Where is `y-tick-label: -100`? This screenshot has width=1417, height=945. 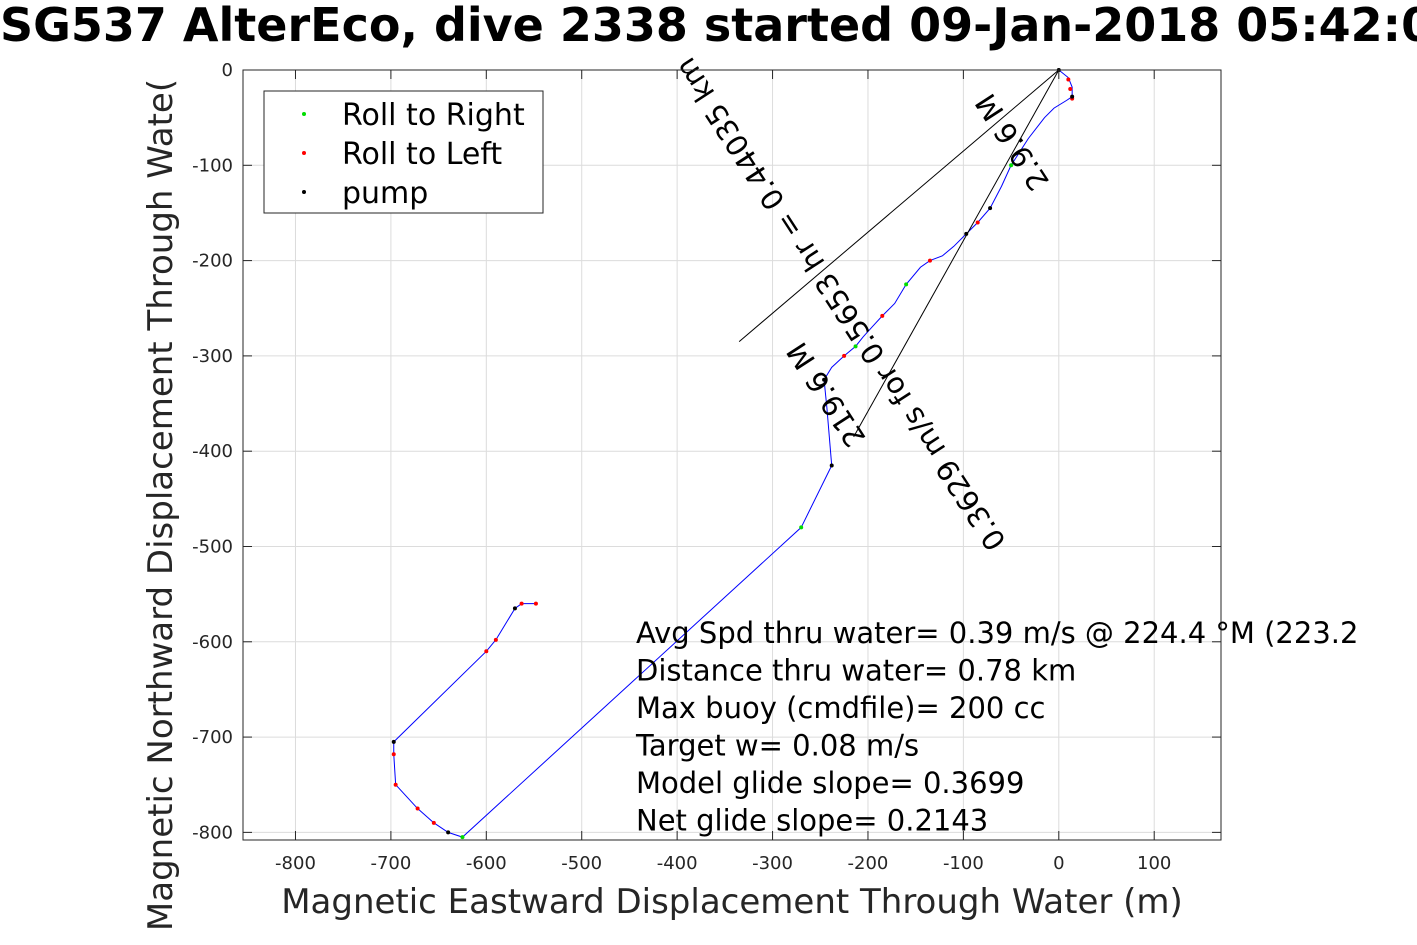
y-tick-label: -100 is located at coordinates (212, 165).